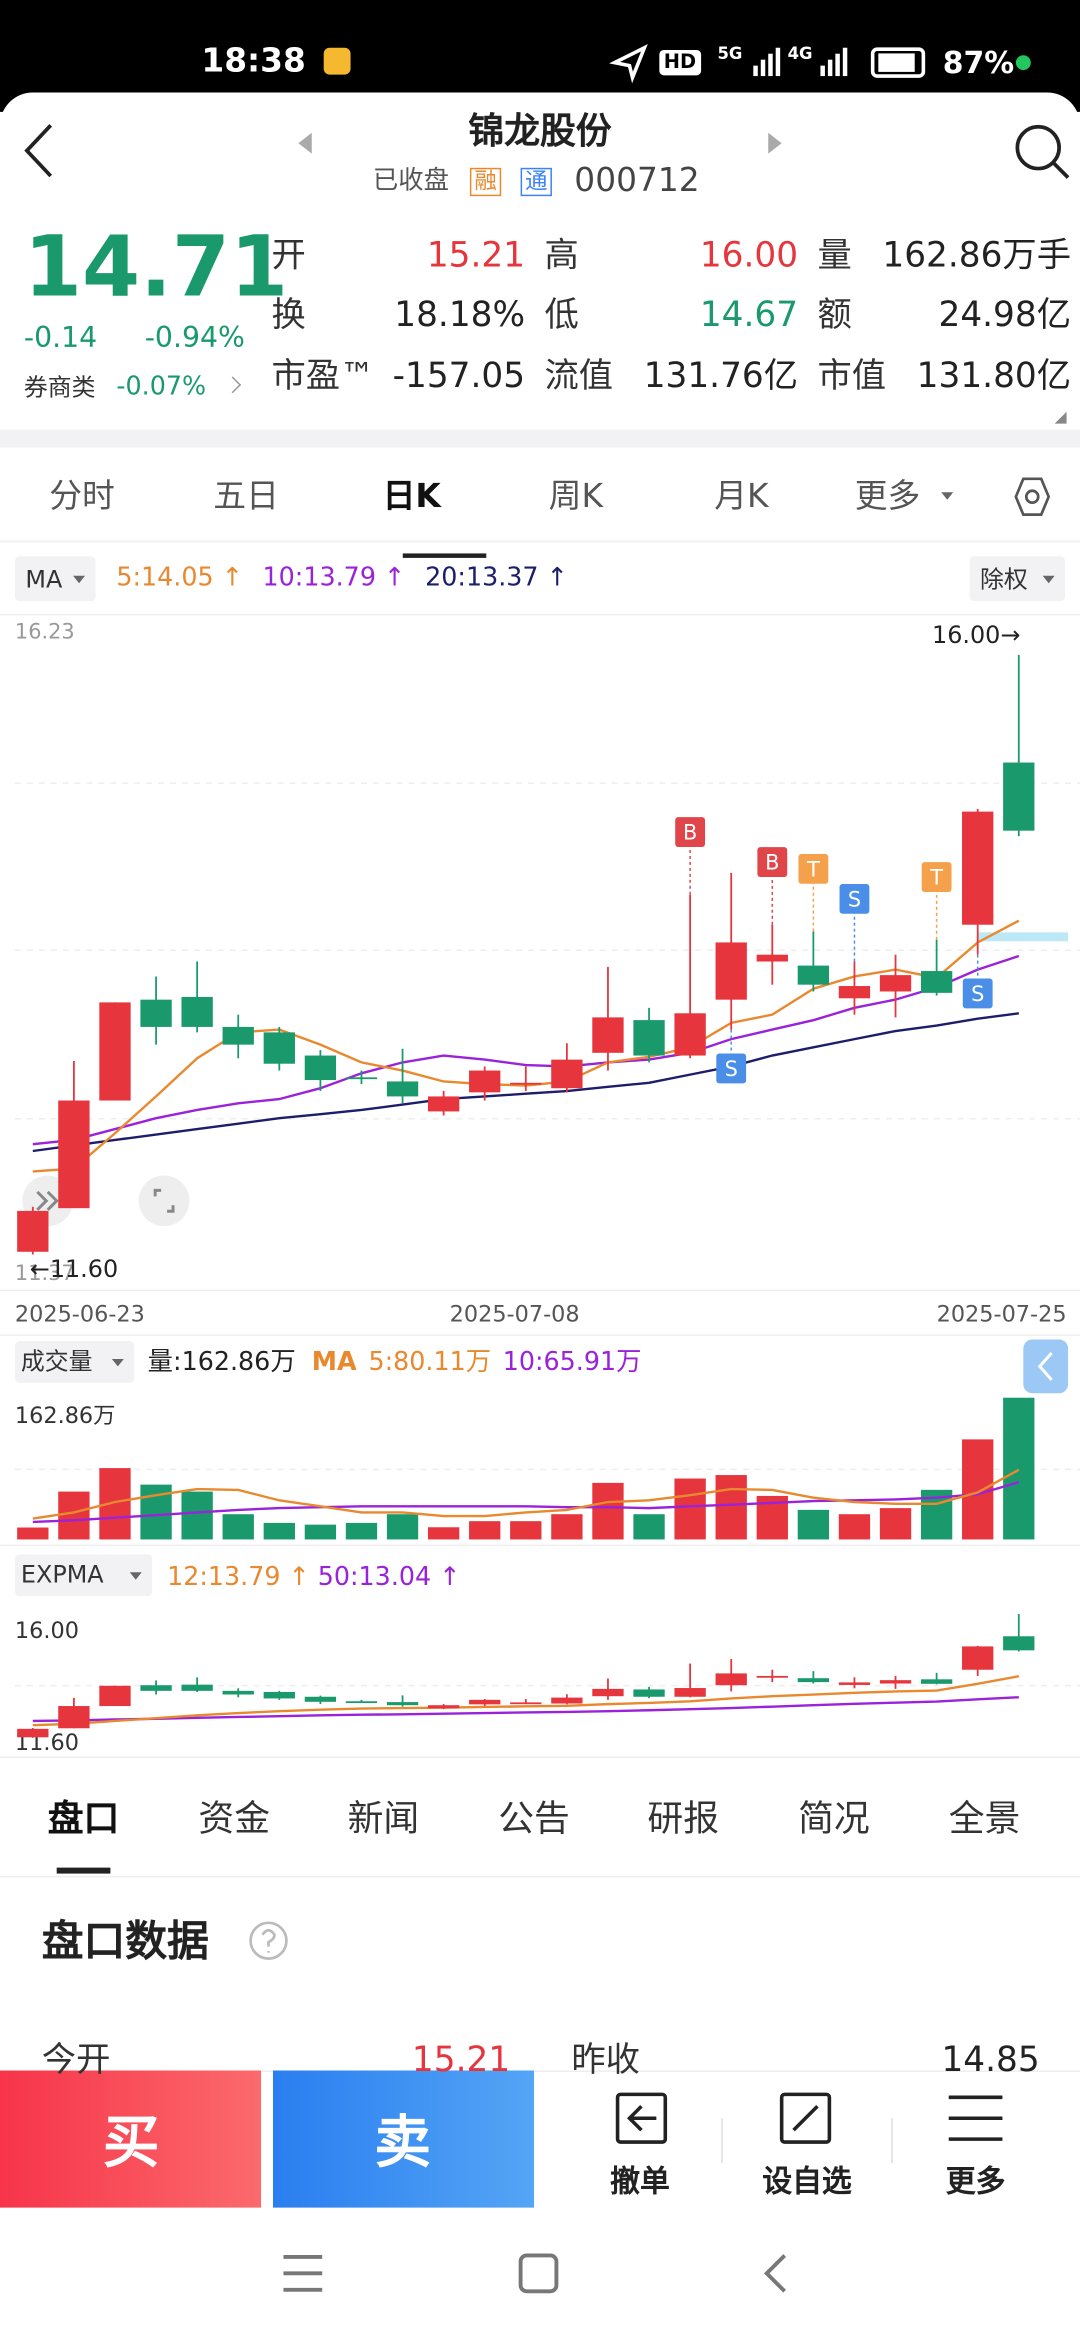 The image size is (1080, 2340). I want to click on ma-legend: 5:14.05 ↑, so click(179, 578).